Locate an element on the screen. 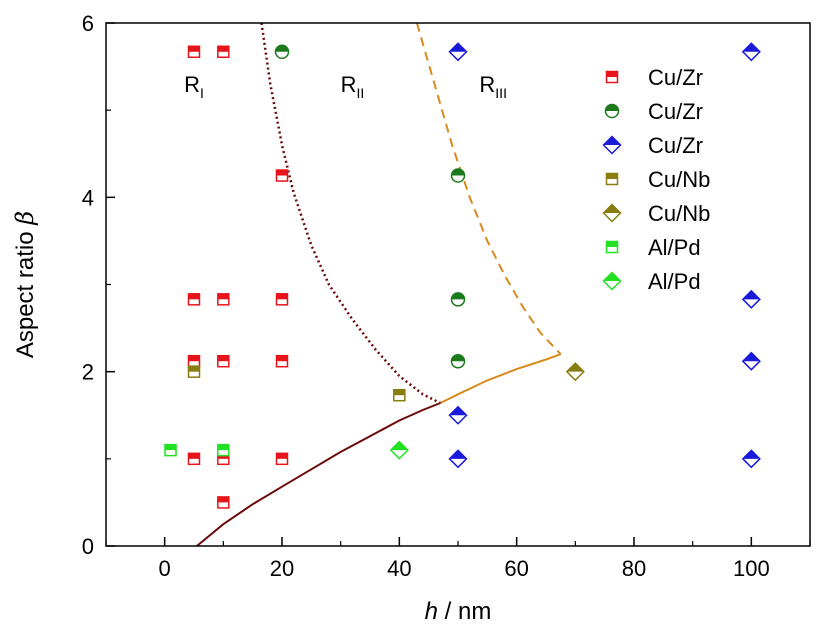  data-point-al-pd-diamond is located at coordinates (399, 450).